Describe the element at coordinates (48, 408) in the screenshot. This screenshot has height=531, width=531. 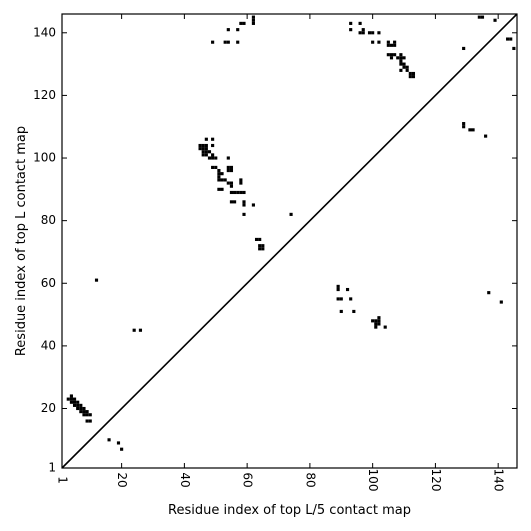
I see `y-tick-label: 20` at that location.